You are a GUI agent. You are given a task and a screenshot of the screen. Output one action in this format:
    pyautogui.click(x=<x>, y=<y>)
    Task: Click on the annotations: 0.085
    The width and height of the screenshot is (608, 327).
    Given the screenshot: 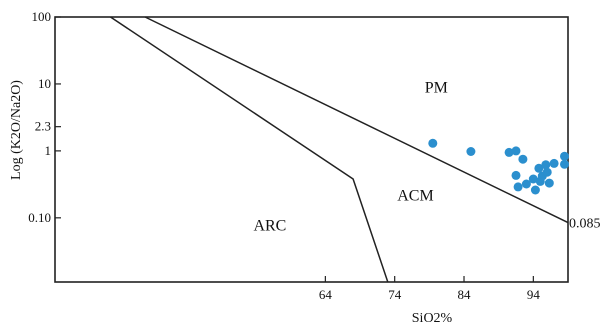 What is the action you would take?
    pyautogui.click(x=585, y=224)
    